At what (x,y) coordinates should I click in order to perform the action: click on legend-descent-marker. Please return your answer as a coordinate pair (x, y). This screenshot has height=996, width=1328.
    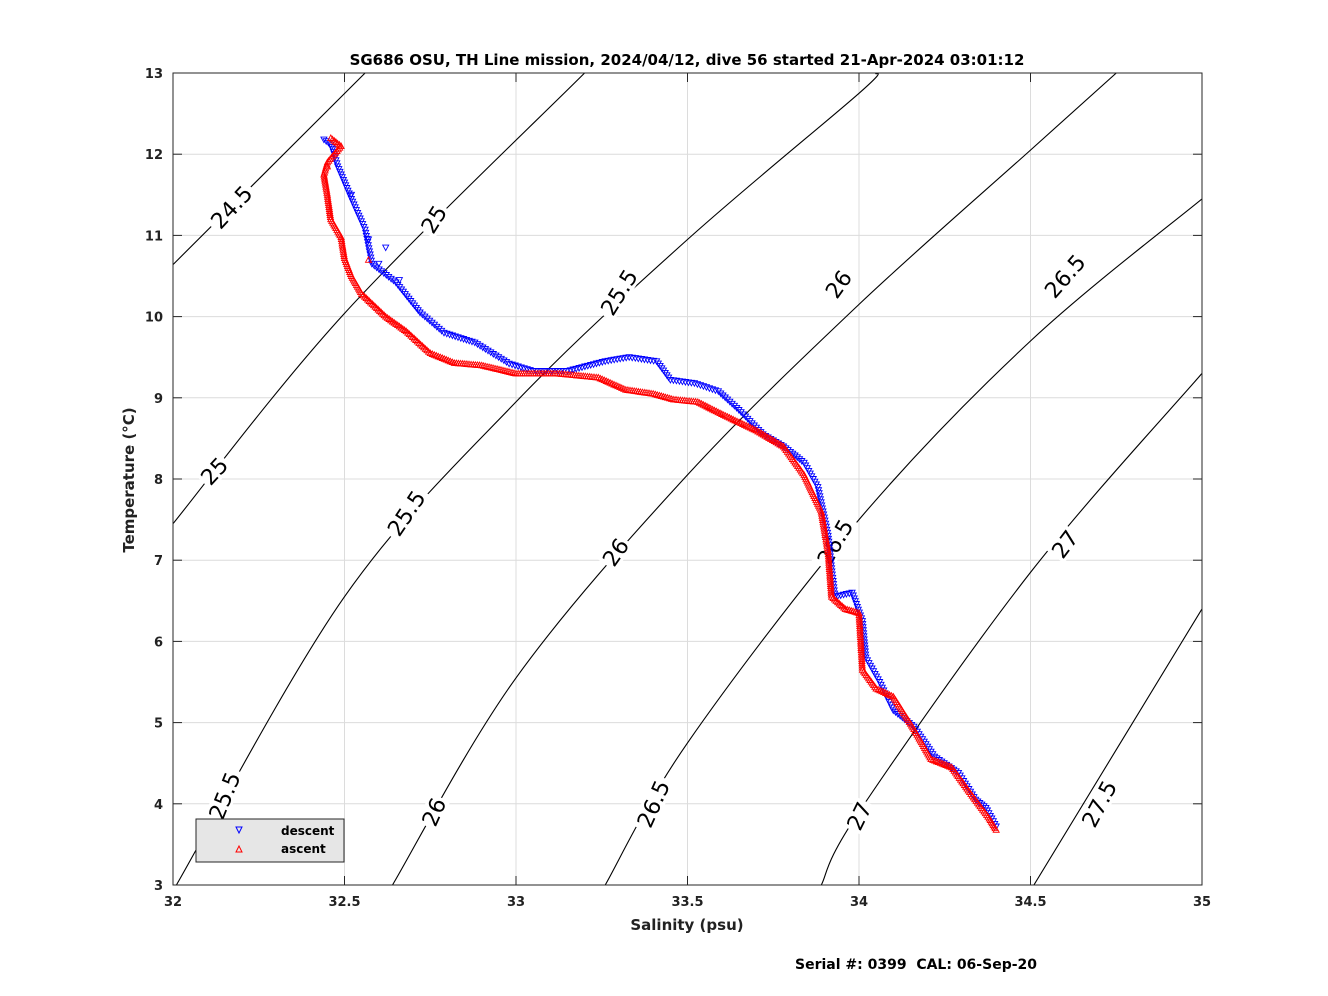
    Looking at the image, I should click on (239, 830).